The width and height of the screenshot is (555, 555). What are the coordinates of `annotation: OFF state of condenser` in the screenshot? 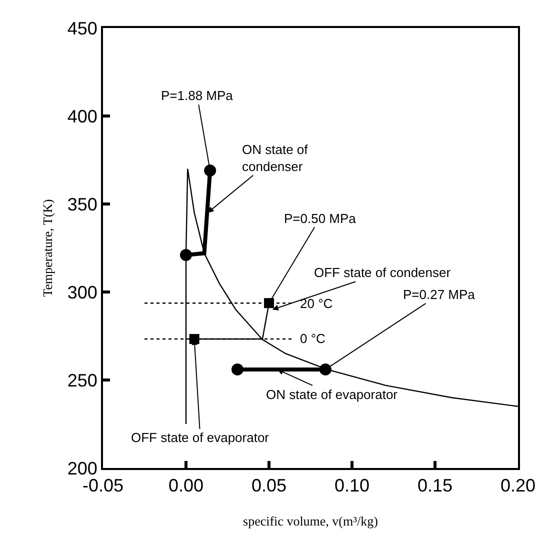 It's located at (383, 272).